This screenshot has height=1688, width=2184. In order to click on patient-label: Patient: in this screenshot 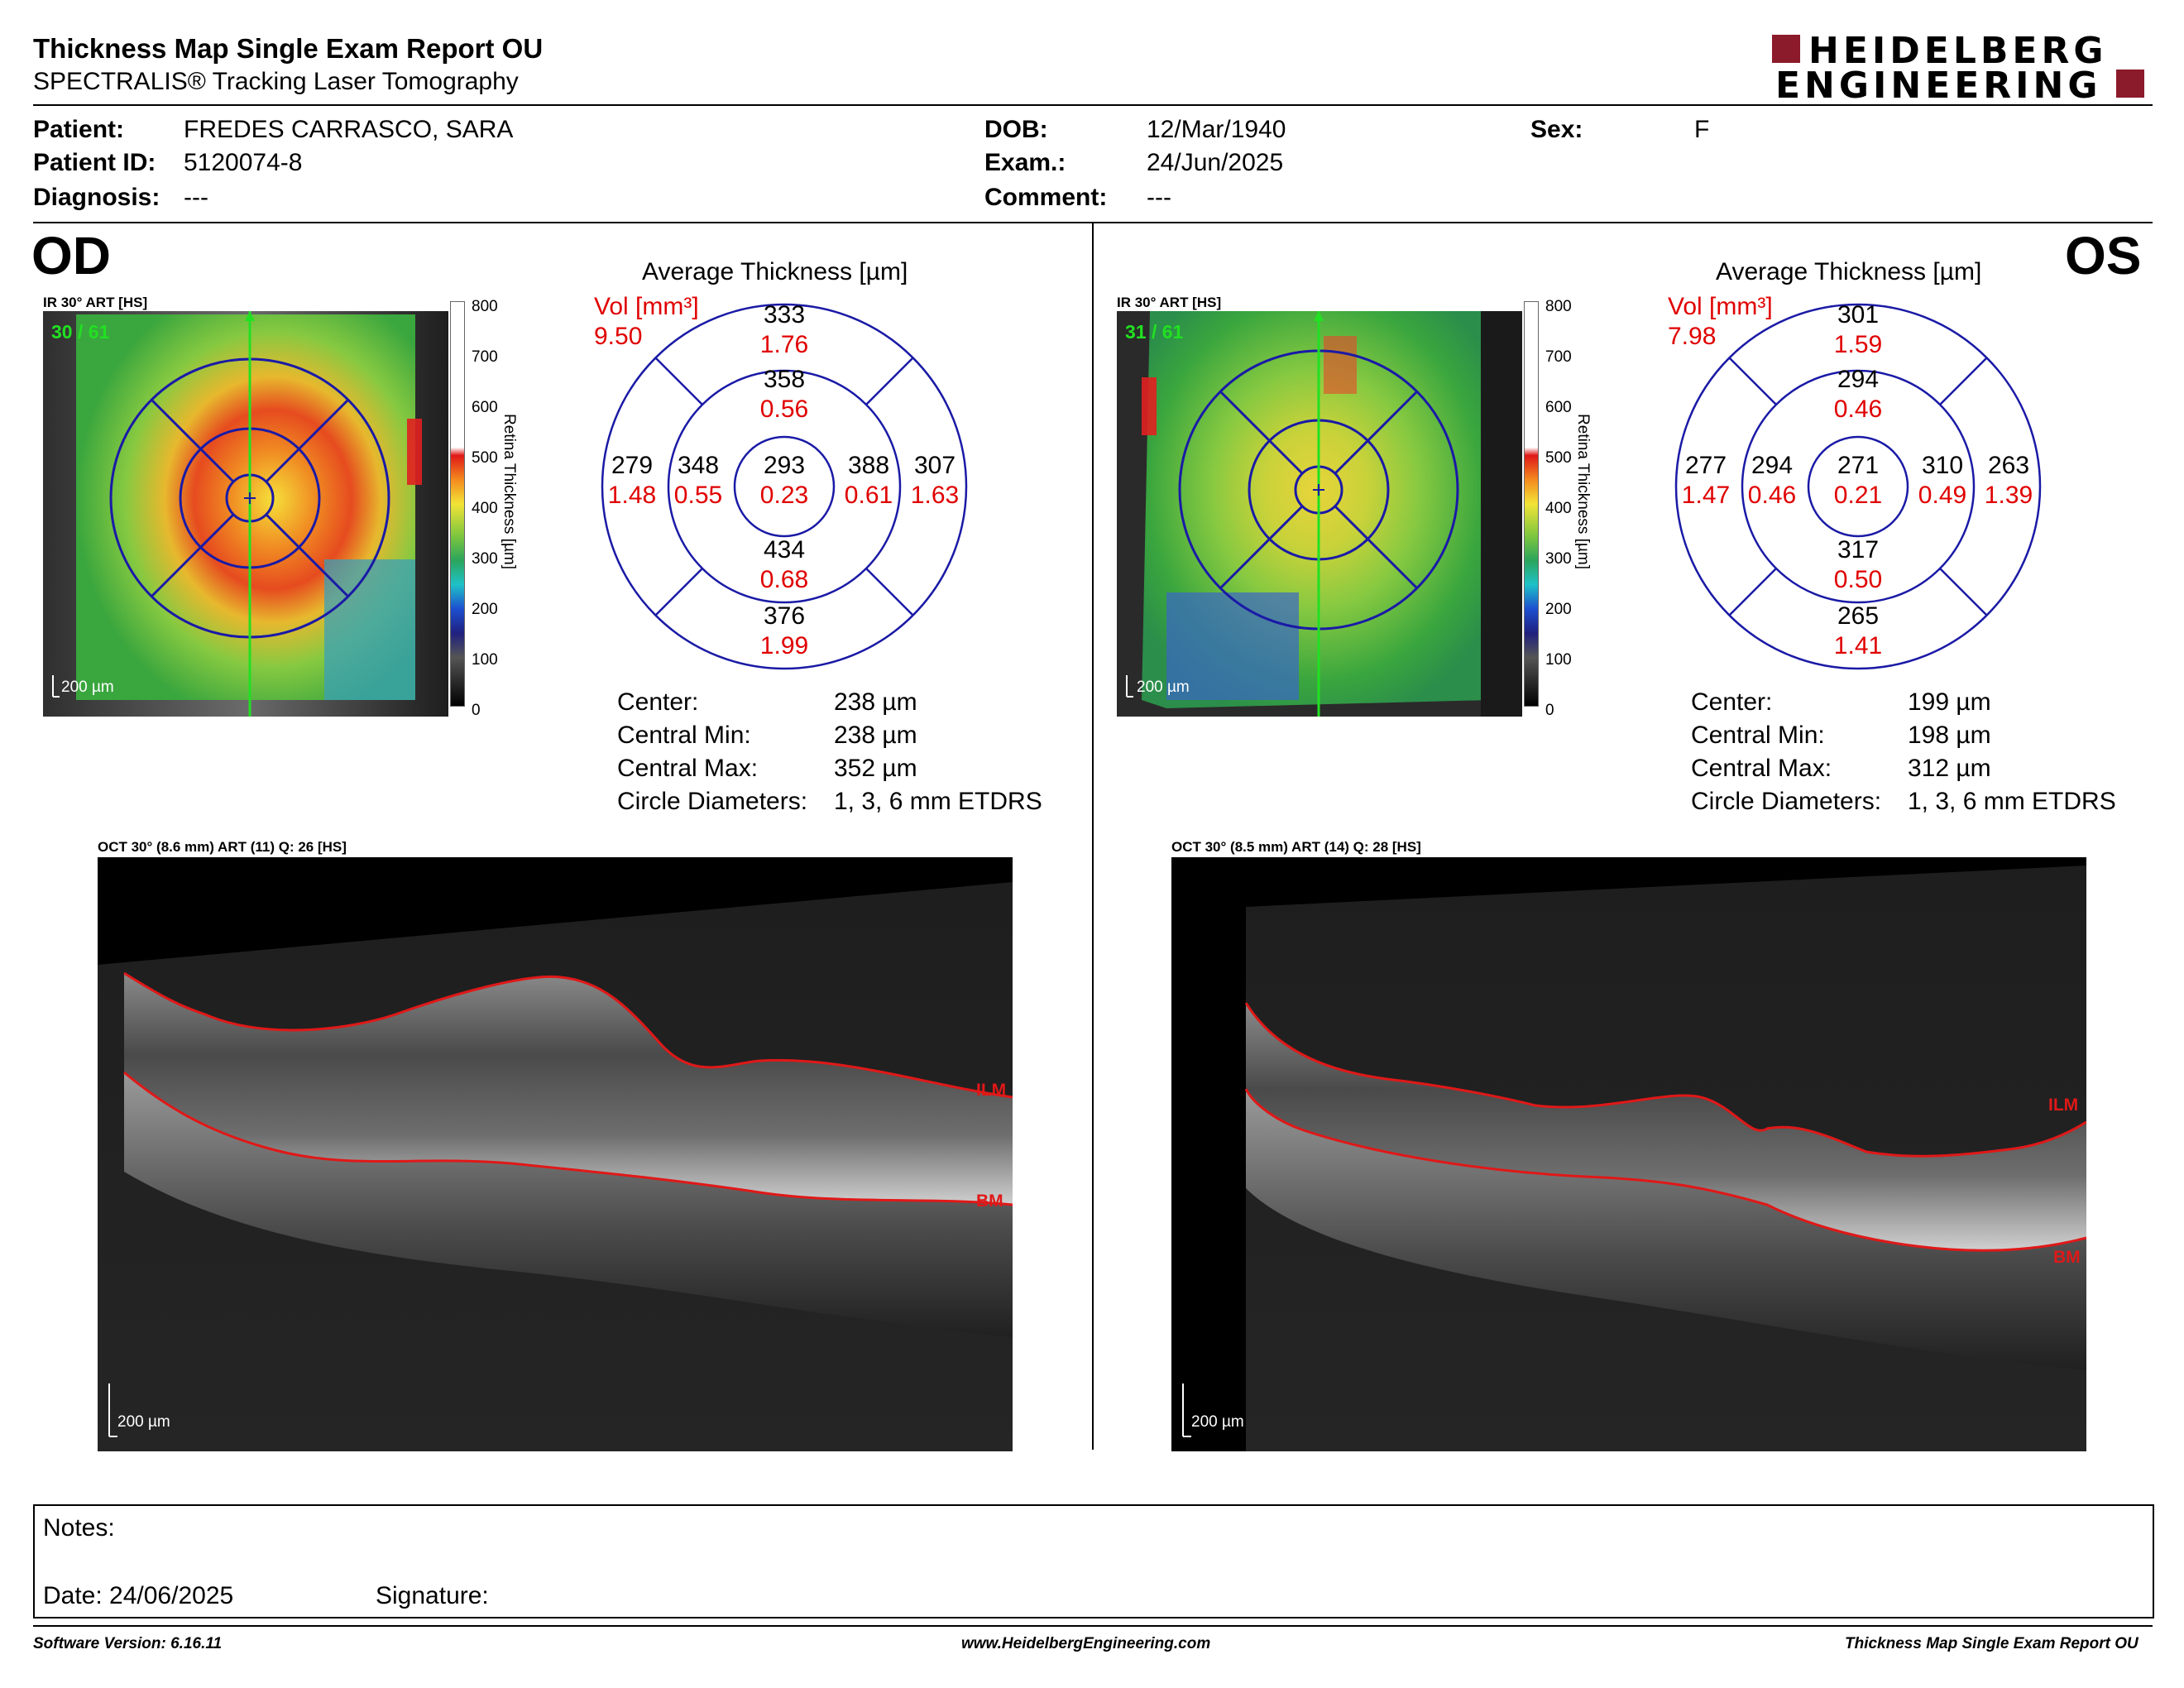, I will do `click(79, 129)`.